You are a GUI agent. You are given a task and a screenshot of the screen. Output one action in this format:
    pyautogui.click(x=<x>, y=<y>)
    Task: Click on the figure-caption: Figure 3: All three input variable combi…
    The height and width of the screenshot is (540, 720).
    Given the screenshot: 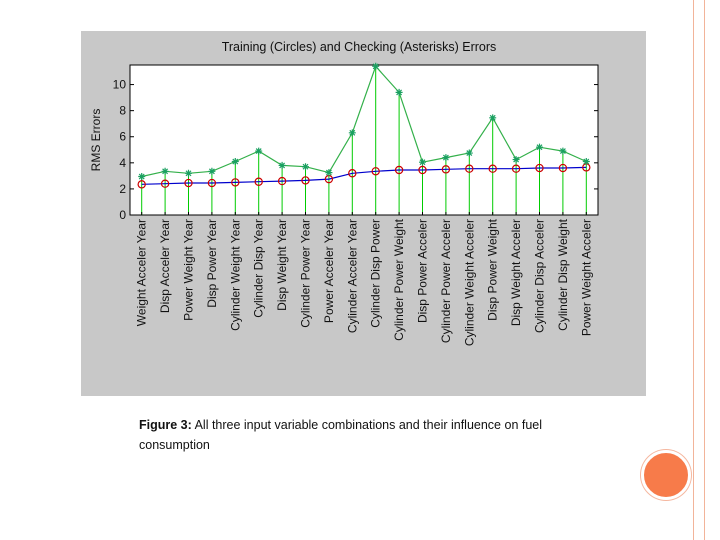 What is the action you would take?
    pyautogui.click(x=359, y=435)
    